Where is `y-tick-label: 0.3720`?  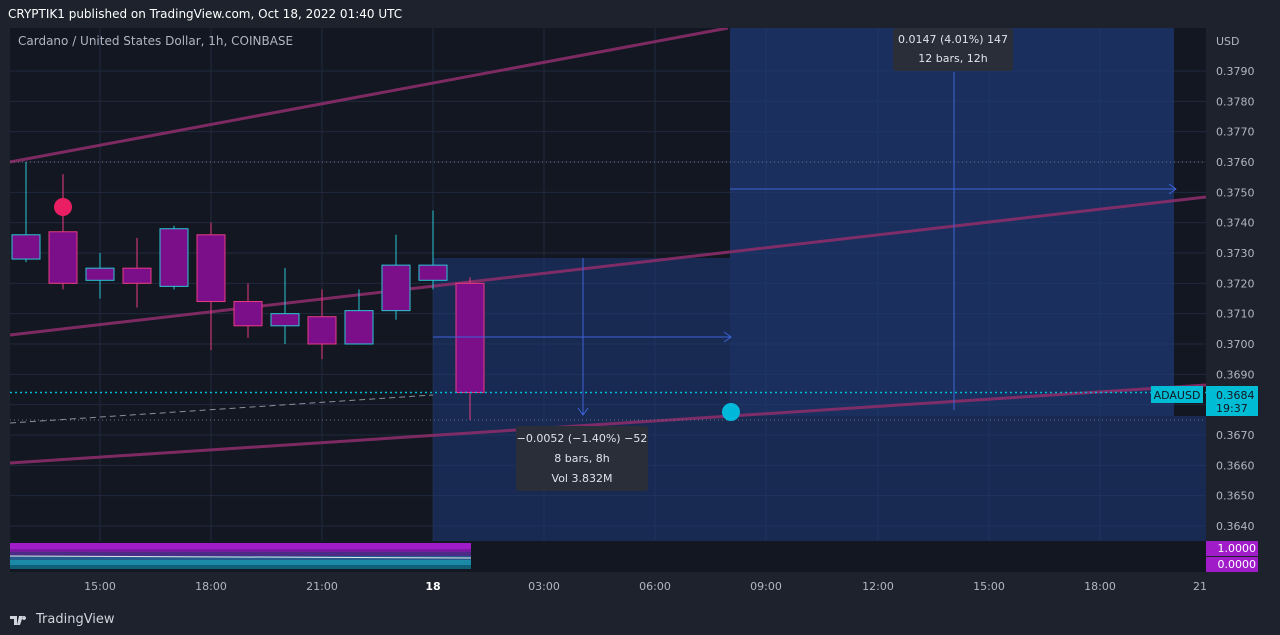
y-tick-label: 0.3720 is located at coordinates (1235, 283).